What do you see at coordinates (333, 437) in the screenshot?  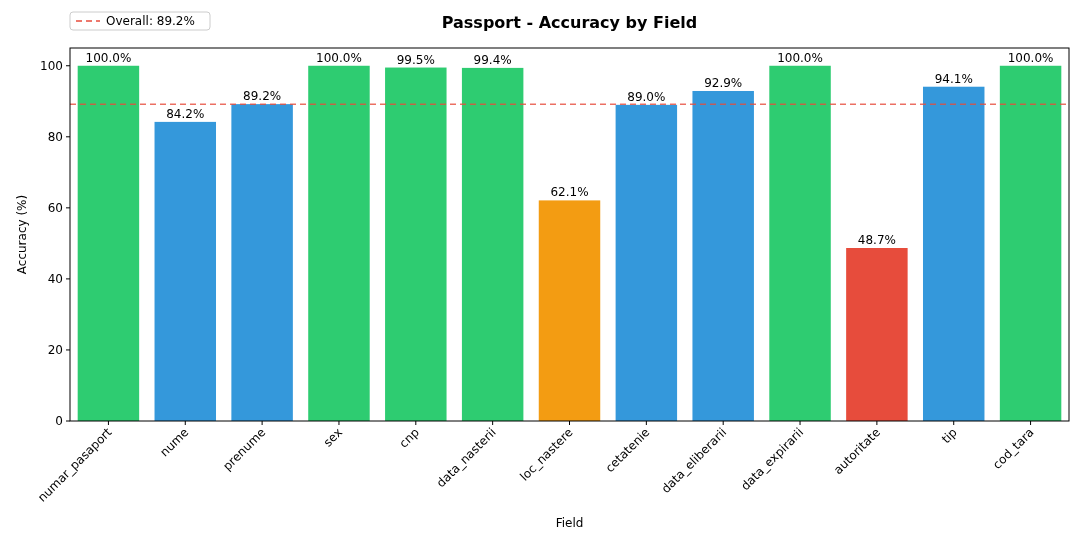 I see `x-tick-label: sex` at bounding box center [333, 437].